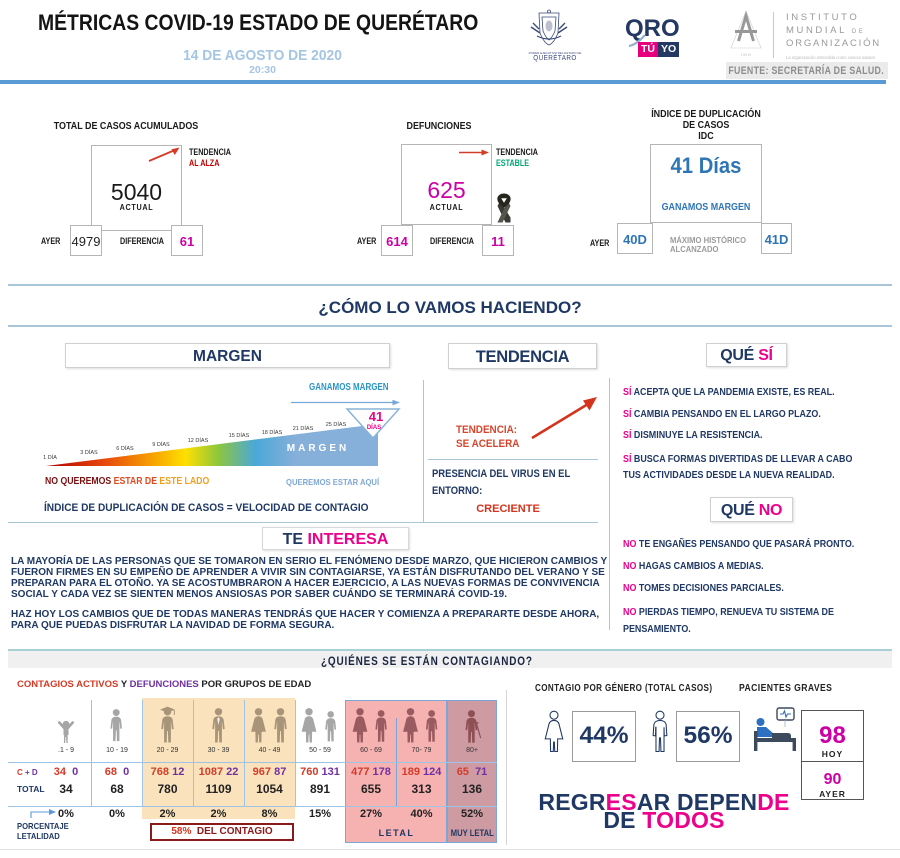  I want to click on svg-text: MARGEN, so click(318, 448).